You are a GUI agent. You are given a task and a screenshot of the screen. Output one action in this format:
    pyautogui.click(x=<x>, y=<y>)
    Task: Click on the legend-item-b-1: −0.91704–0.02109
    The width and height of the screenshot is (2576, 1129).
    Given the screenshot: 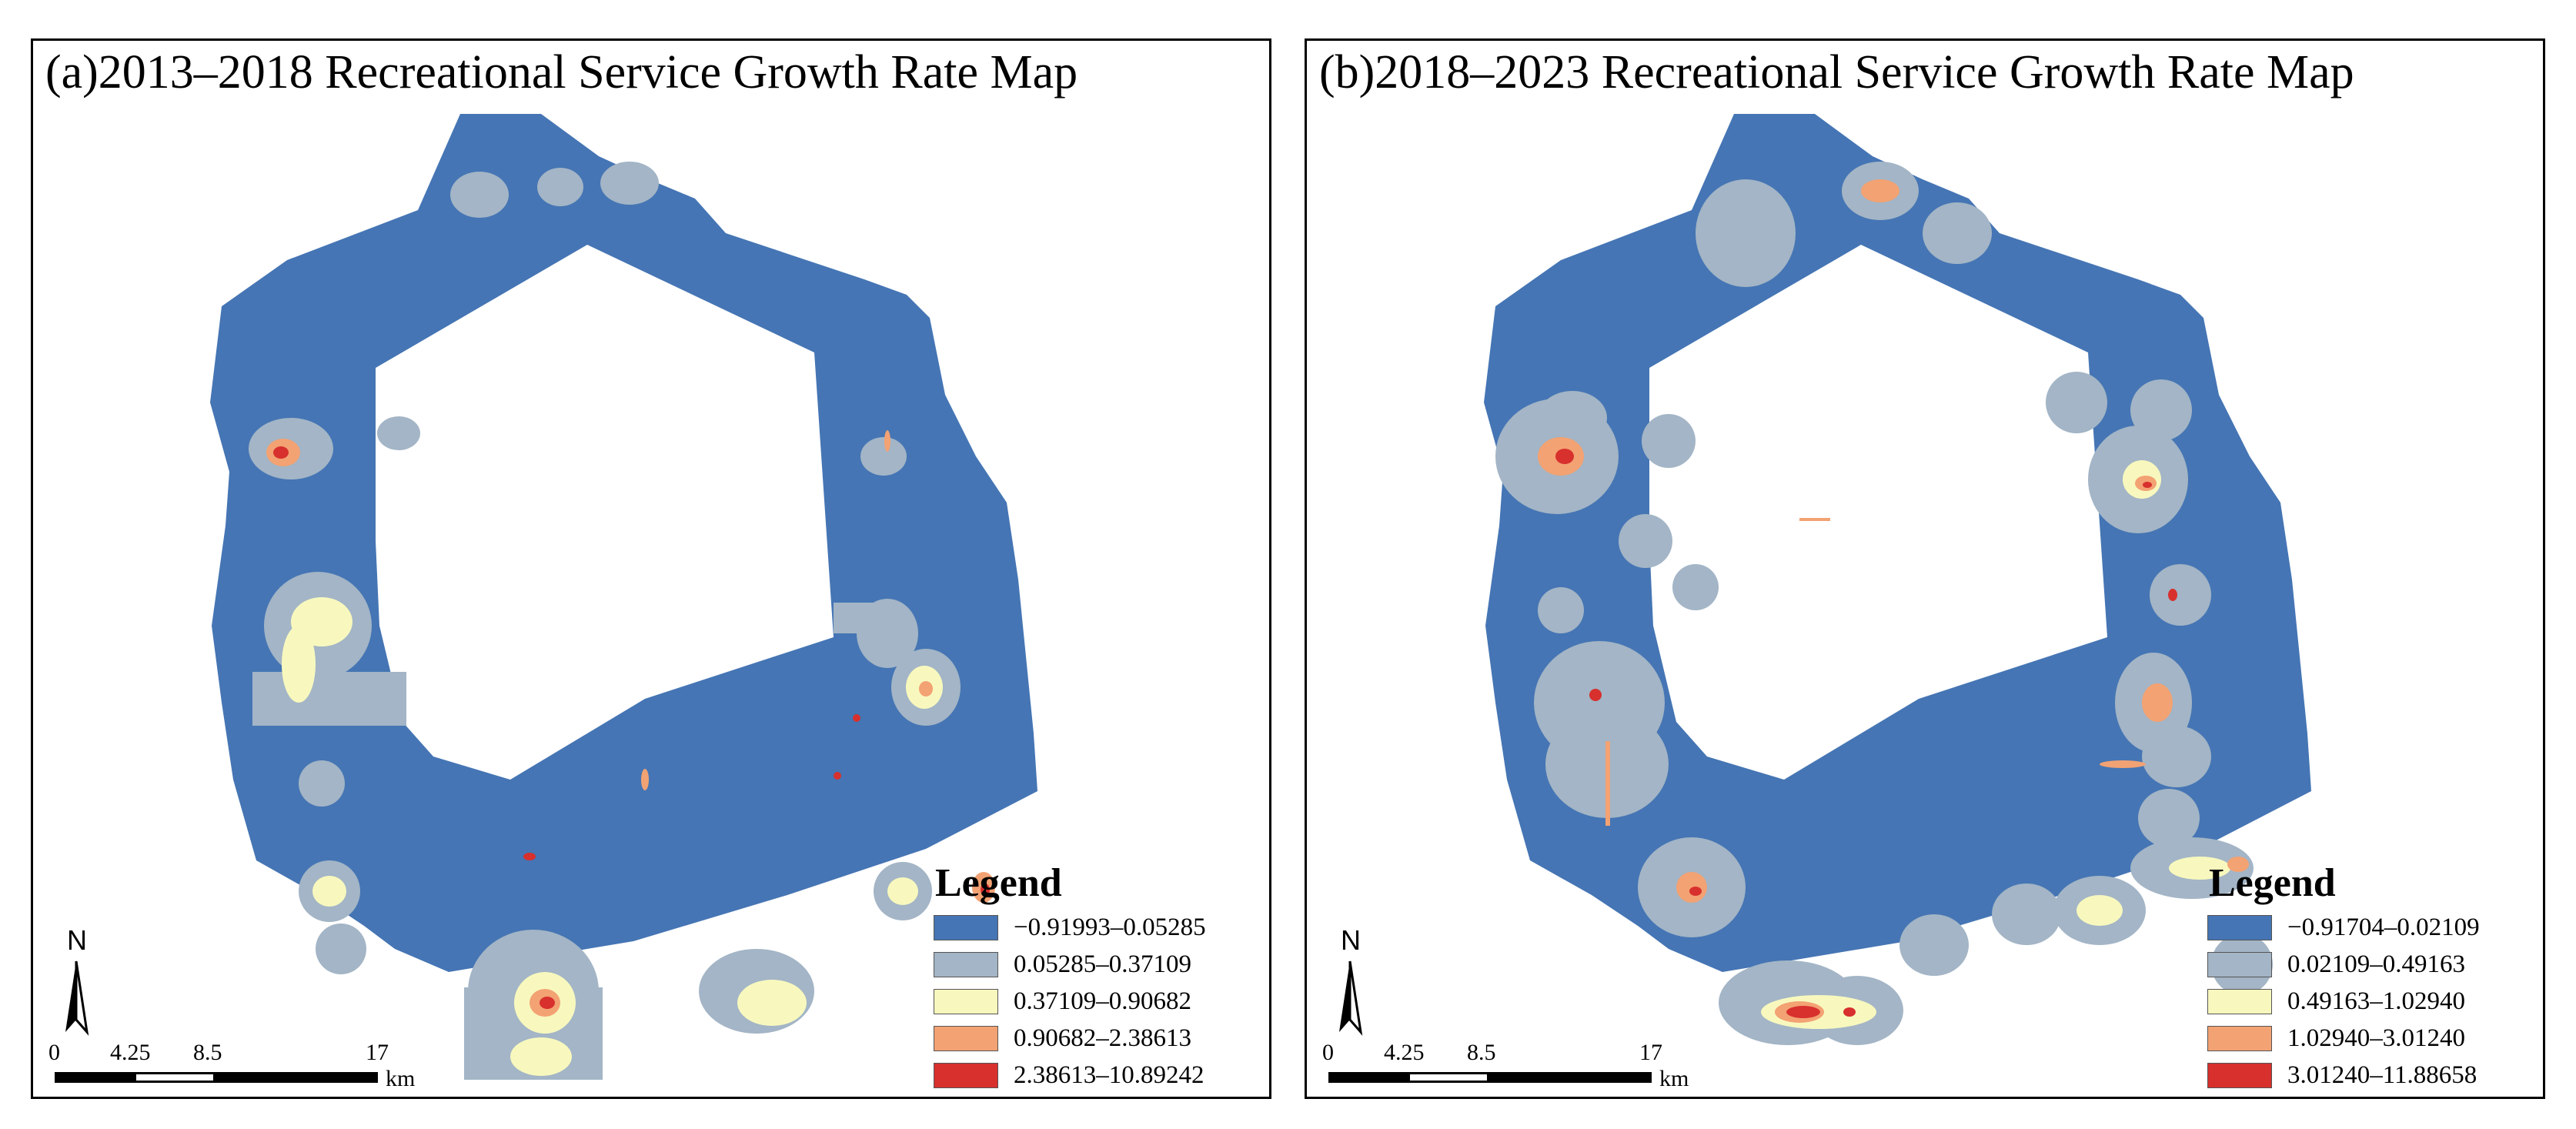 What is the action you would take?
    pyautogui.click(x=2343, y=927)
    